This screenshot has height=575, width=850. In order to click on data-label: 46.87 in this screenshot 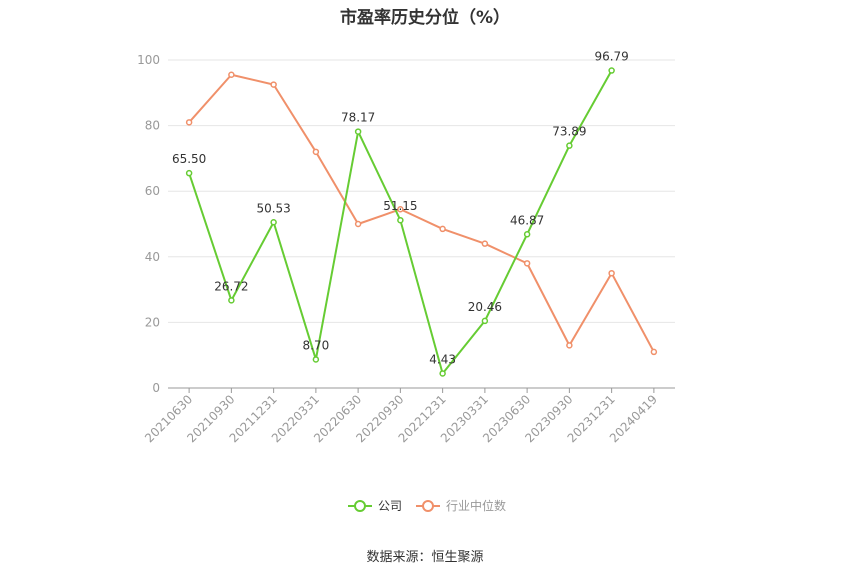, I will do `click(527, 220)`.